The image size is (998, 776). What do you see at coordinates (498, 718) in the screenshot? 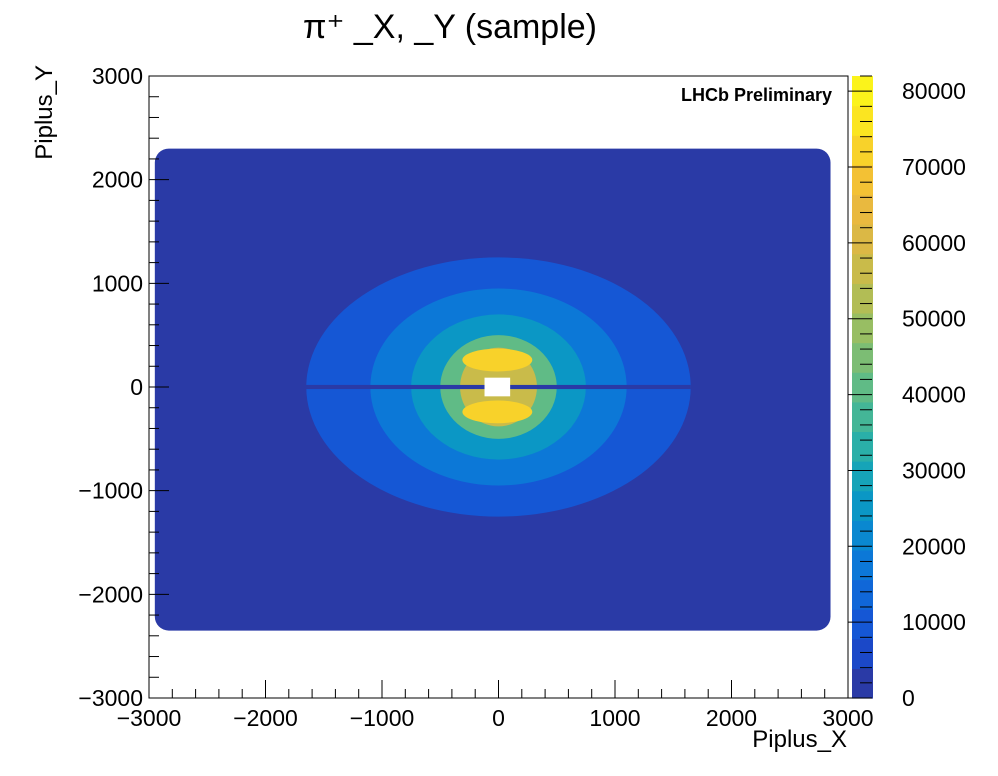
I see `x-tick-label: 0` at bounding box center [498, 718].